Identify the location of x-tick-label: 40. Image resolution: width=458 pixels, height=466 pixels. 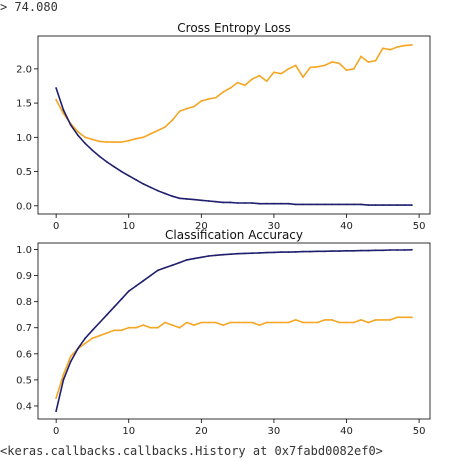
(346, 226).